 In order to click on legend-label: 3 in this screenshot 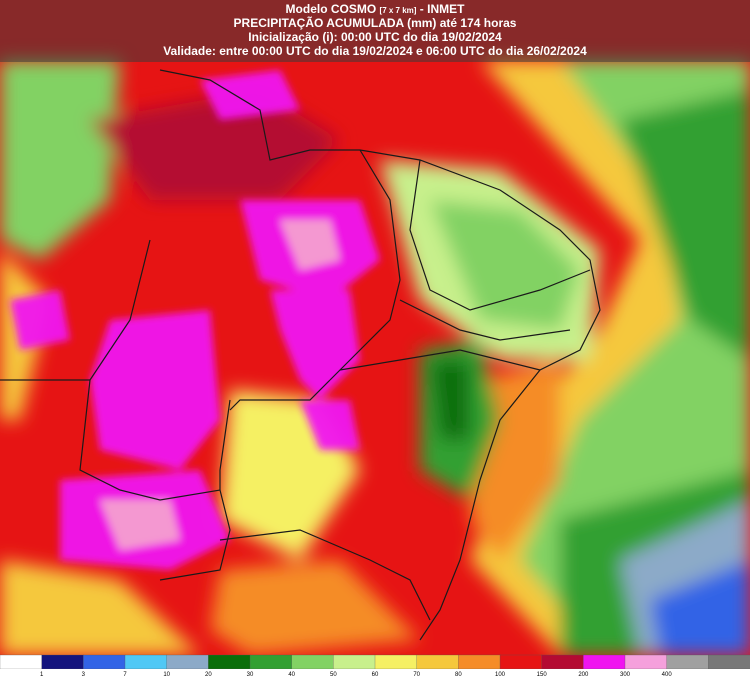, I will do `click(84, 675)`.